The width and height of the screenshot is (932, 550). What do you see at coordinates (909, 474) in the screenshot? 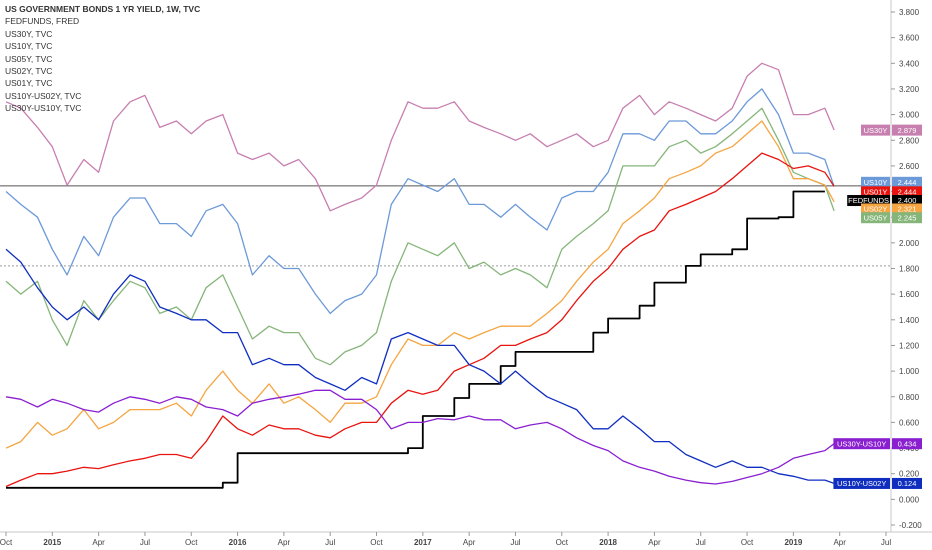
I see `y-tick-label: 0.200` at bounding box center [909, 474].